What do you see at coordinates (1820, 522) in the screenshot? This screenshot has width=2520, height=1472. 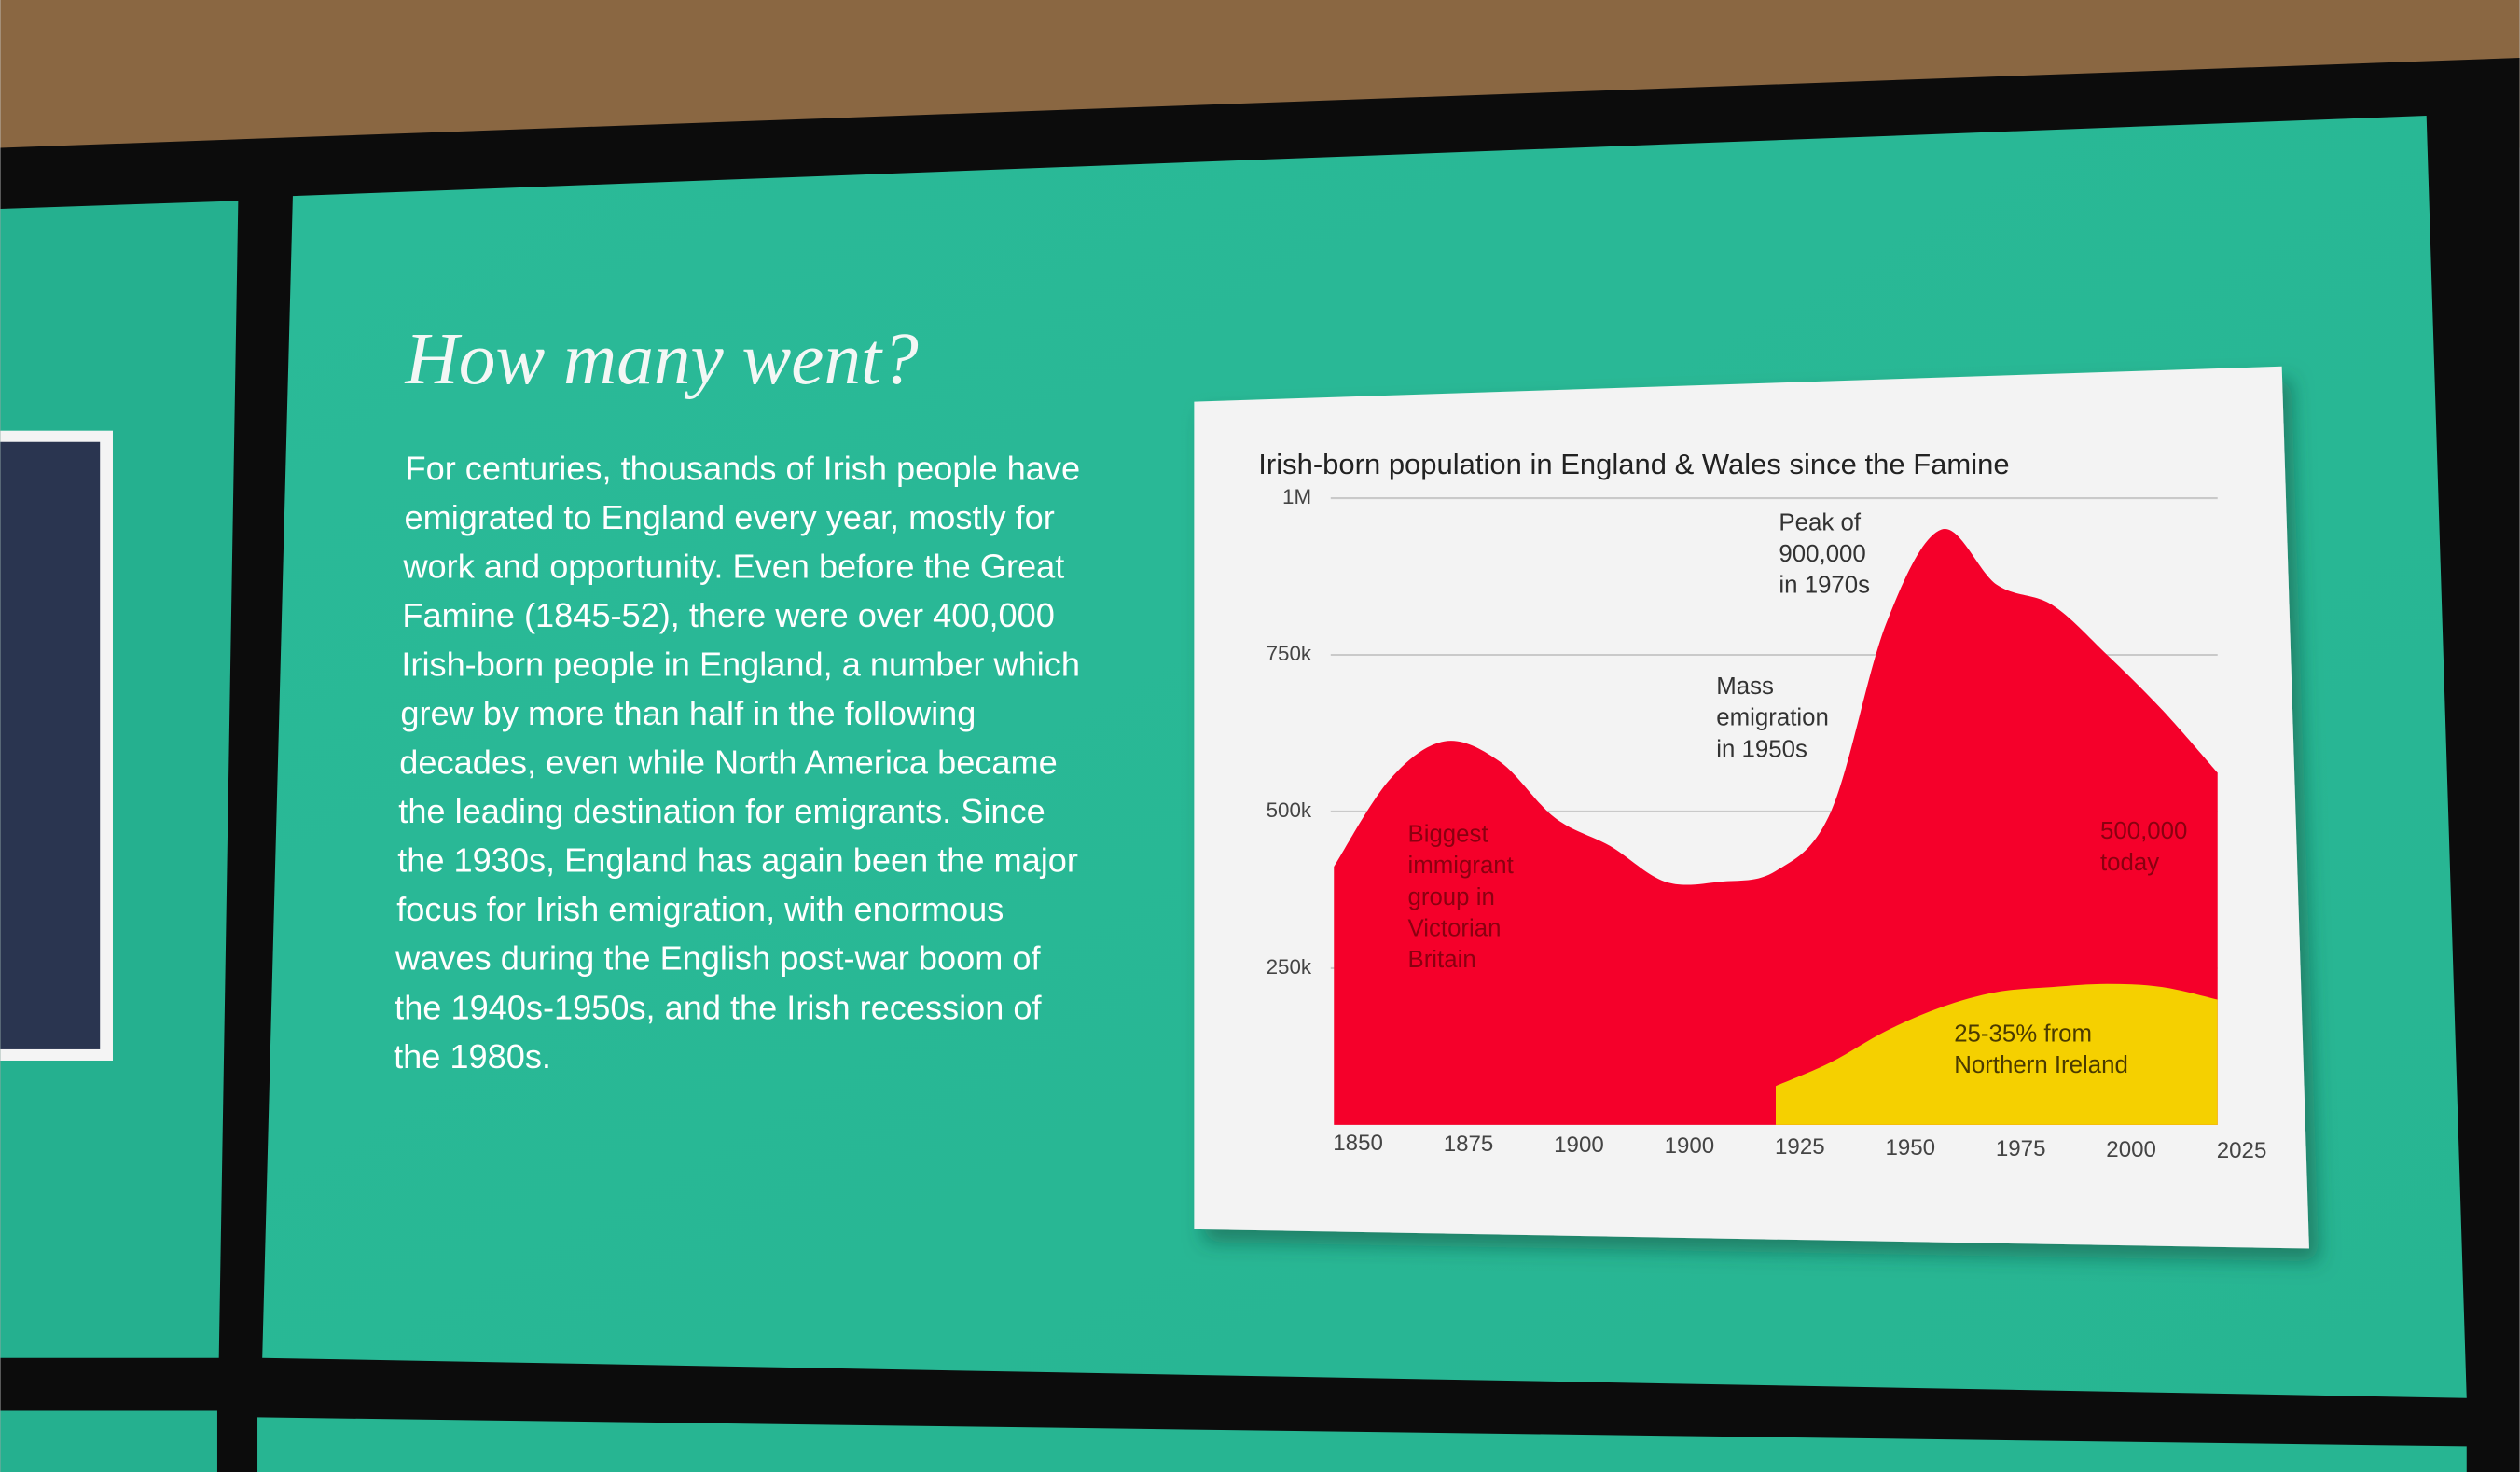 I see `annotation: Peak of` at bounding box center [1820, 522].